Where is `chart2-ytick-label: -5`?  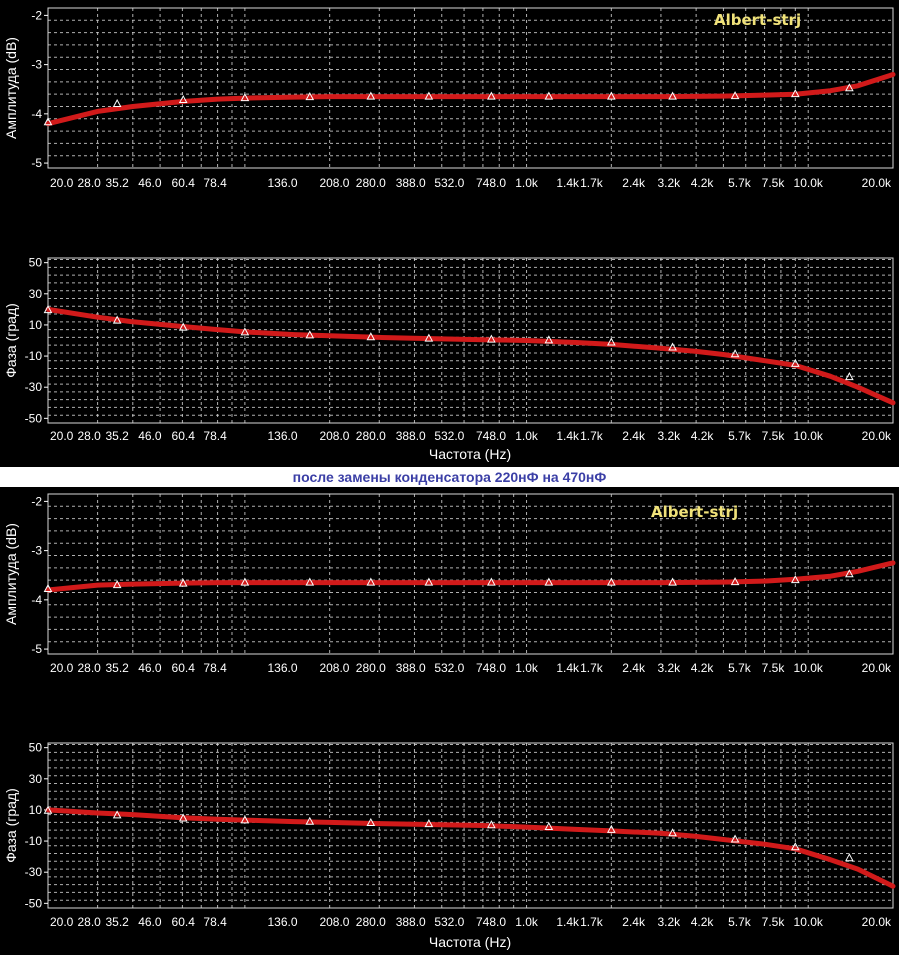 chart2-ytick-label: -5 is located at coordinates (36, 649).